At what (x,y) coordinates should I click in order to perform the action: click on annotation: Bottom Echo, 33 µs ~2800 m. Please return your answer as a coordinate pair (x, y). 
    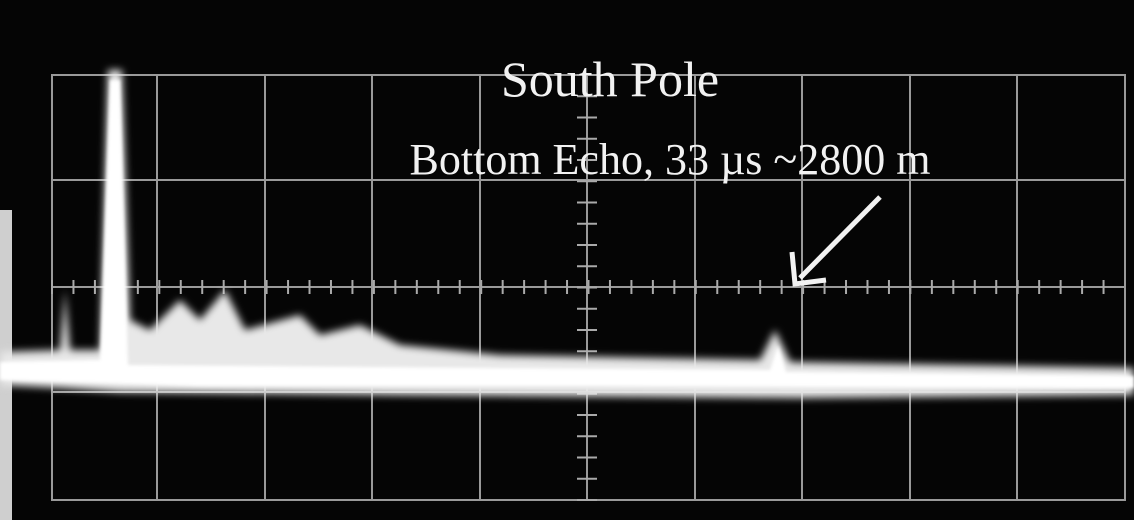
    Looking at the image, I should click on (670, 159).